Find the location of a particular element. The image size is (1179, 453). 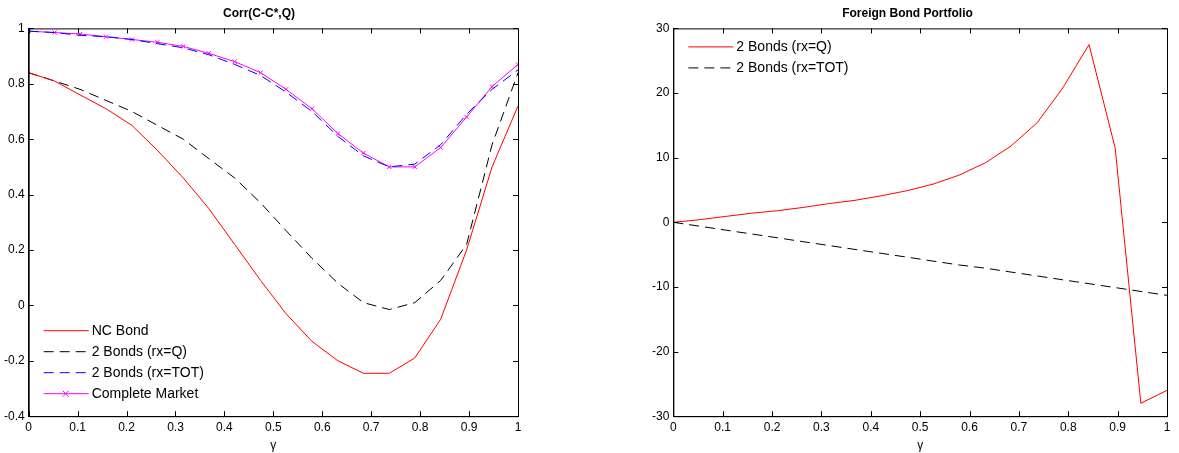

y-tick-label: 10 is located at coordinates (662, 156).